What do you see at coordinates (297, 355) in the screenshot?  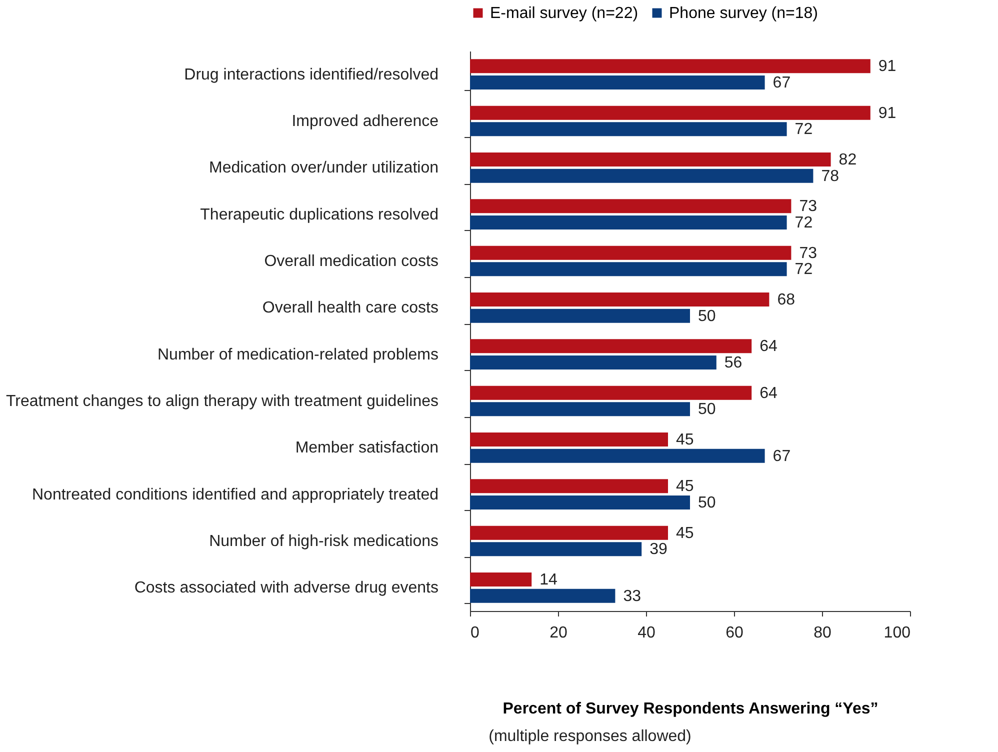 I see `y-tick-label: Number of medication-related problems` at bounding box center [297, 355].